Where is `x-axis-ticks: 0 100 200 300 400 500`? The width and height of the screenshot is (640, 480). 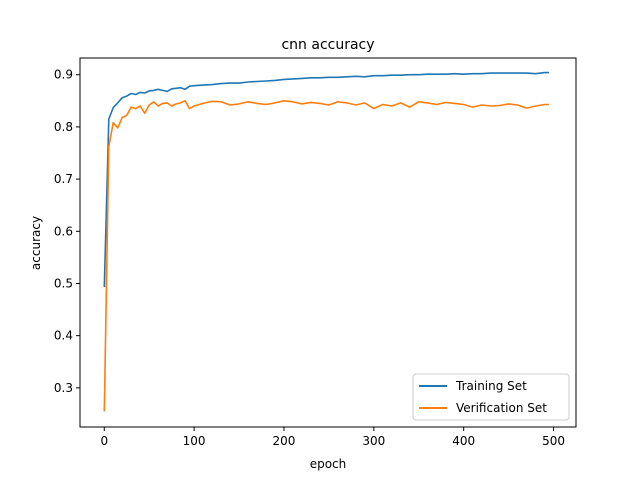
x-axis-ticks: 0 100 200 300 400 500 is located at coordinates (332, 437).